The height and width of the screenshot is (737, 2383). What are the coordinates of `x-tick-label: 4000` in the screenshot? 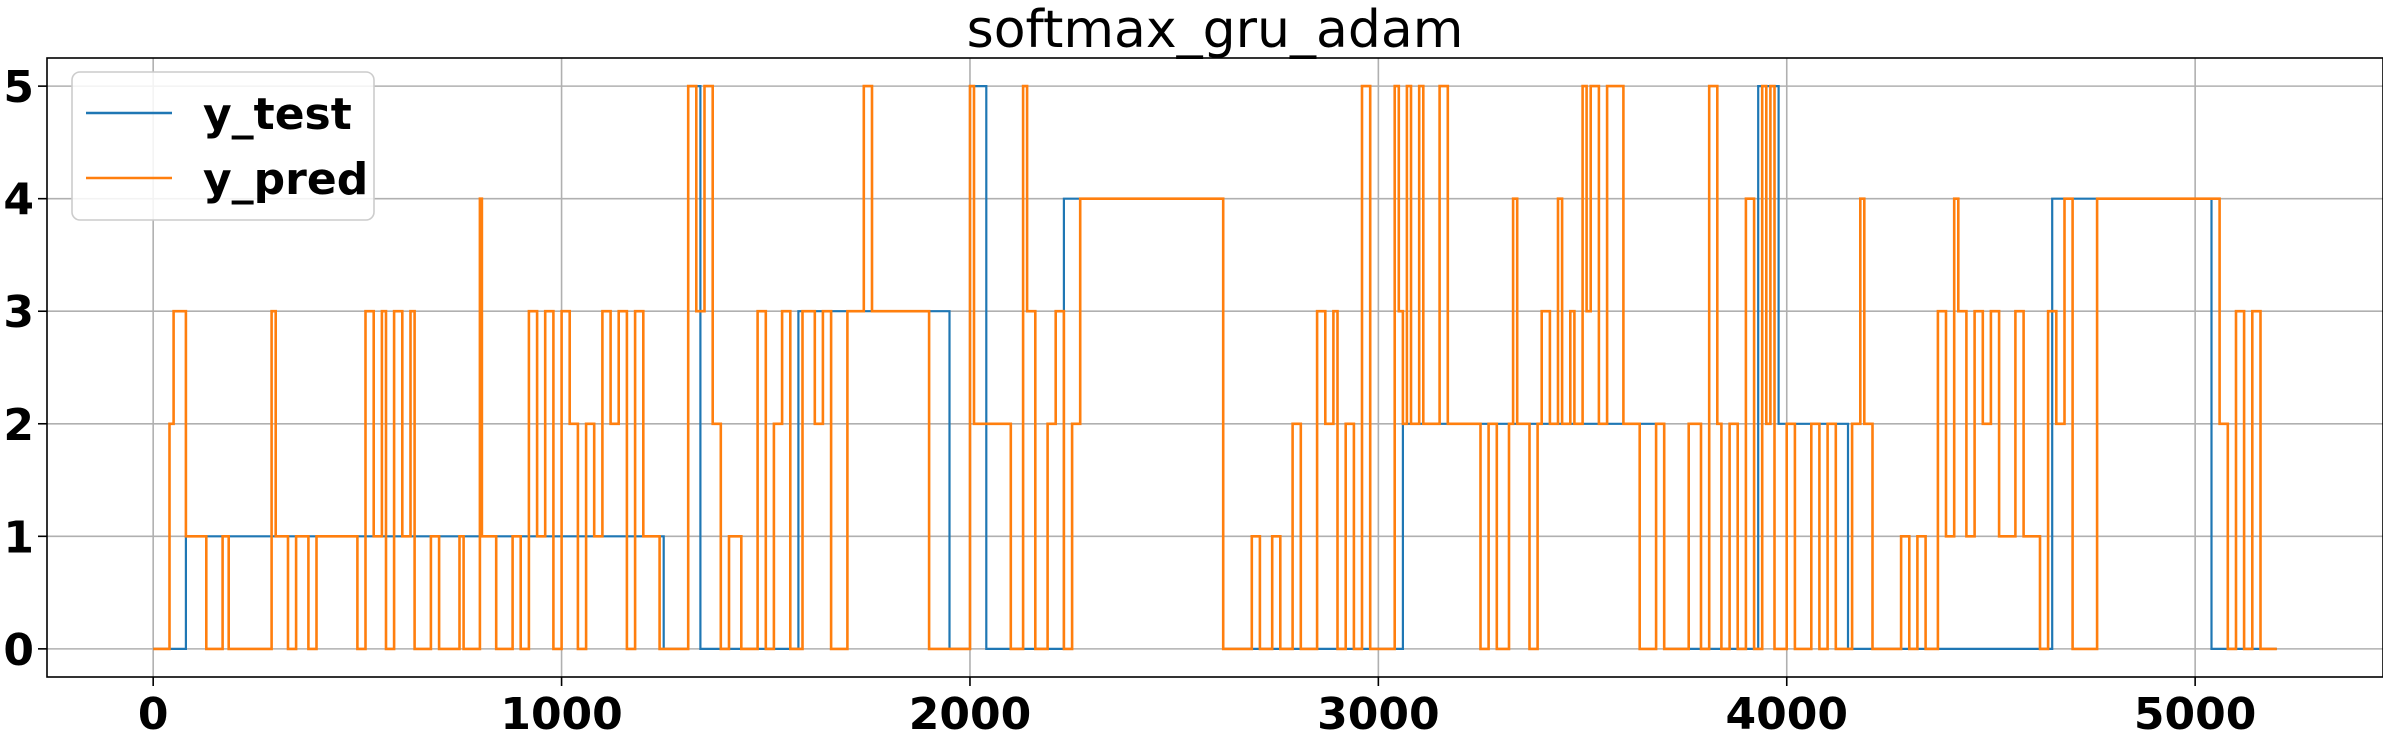 It's located at (1787, 713).